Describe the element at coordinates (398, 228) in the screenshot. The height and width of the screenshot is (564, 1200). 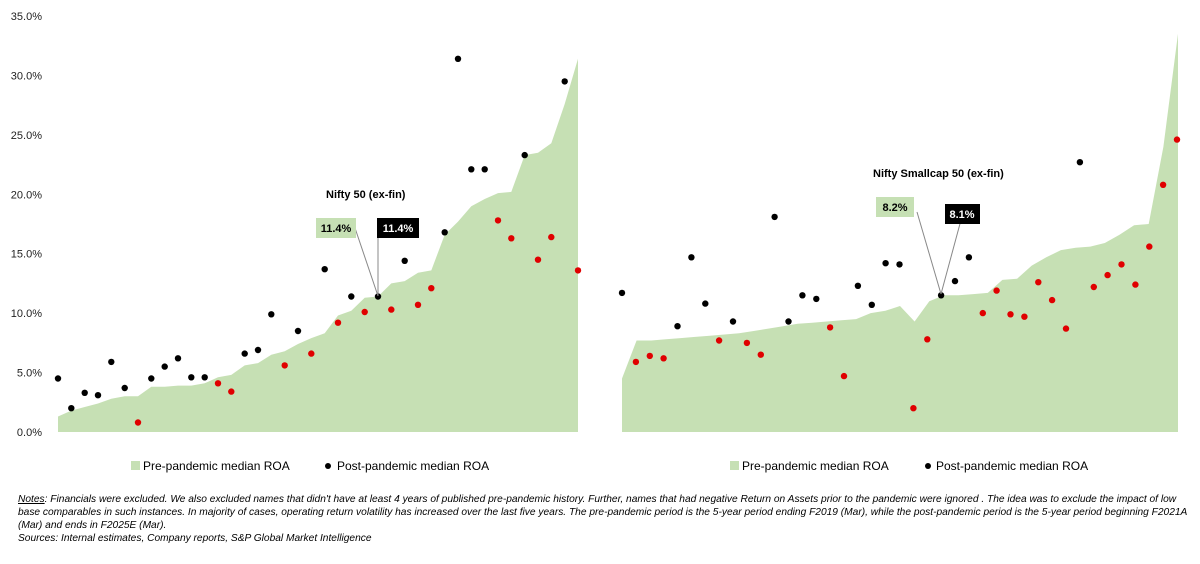
I see `left-post-value-box` at that location.